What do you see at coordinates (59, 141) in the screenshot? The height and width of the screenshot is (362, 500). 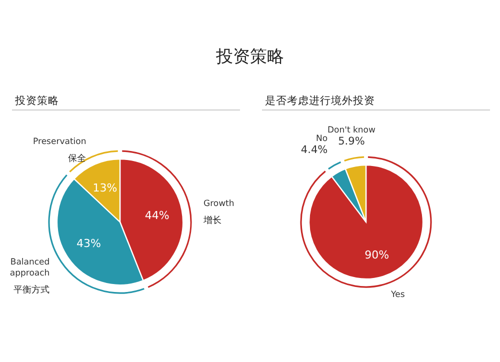 I see `slice-label: Preservation` at bounding box center [59, 141].